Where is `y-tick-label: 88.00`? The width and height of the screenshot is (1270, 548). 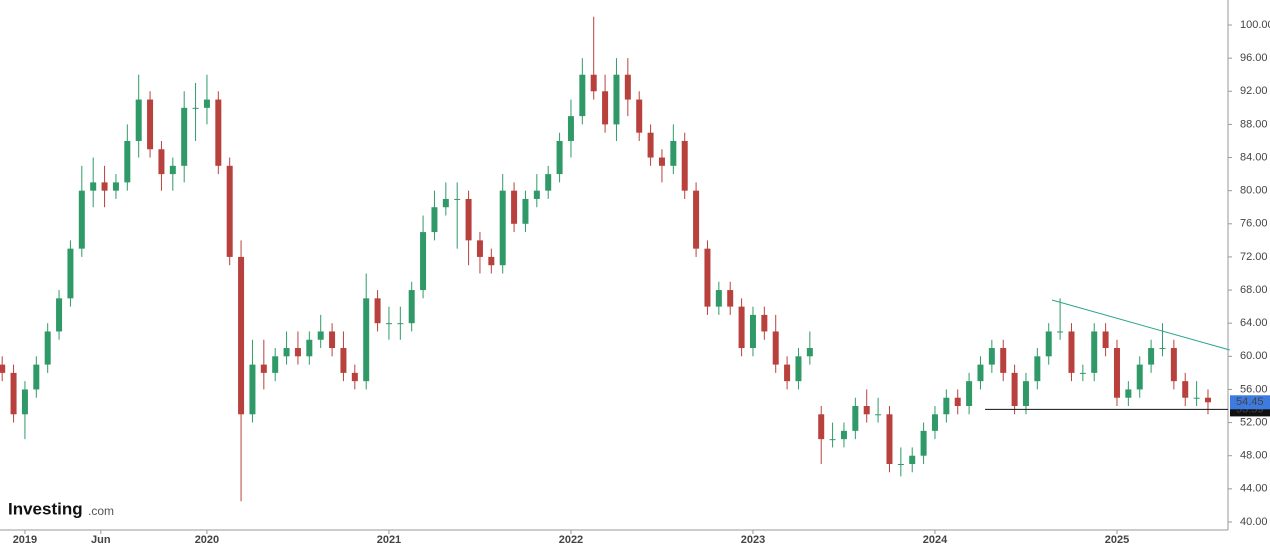 y-tick-label: 88.00 is located at coordinates (1254, 124).